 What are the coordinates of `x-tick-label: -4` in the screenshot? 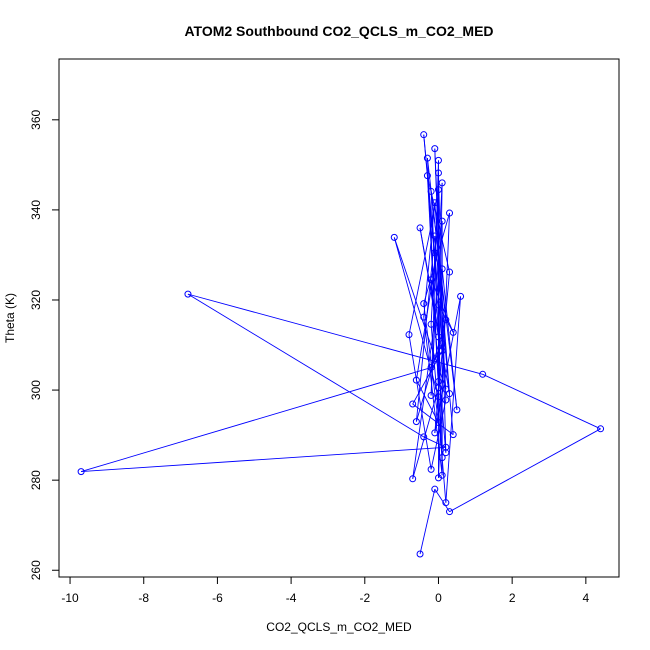 It's located at (291, 598).